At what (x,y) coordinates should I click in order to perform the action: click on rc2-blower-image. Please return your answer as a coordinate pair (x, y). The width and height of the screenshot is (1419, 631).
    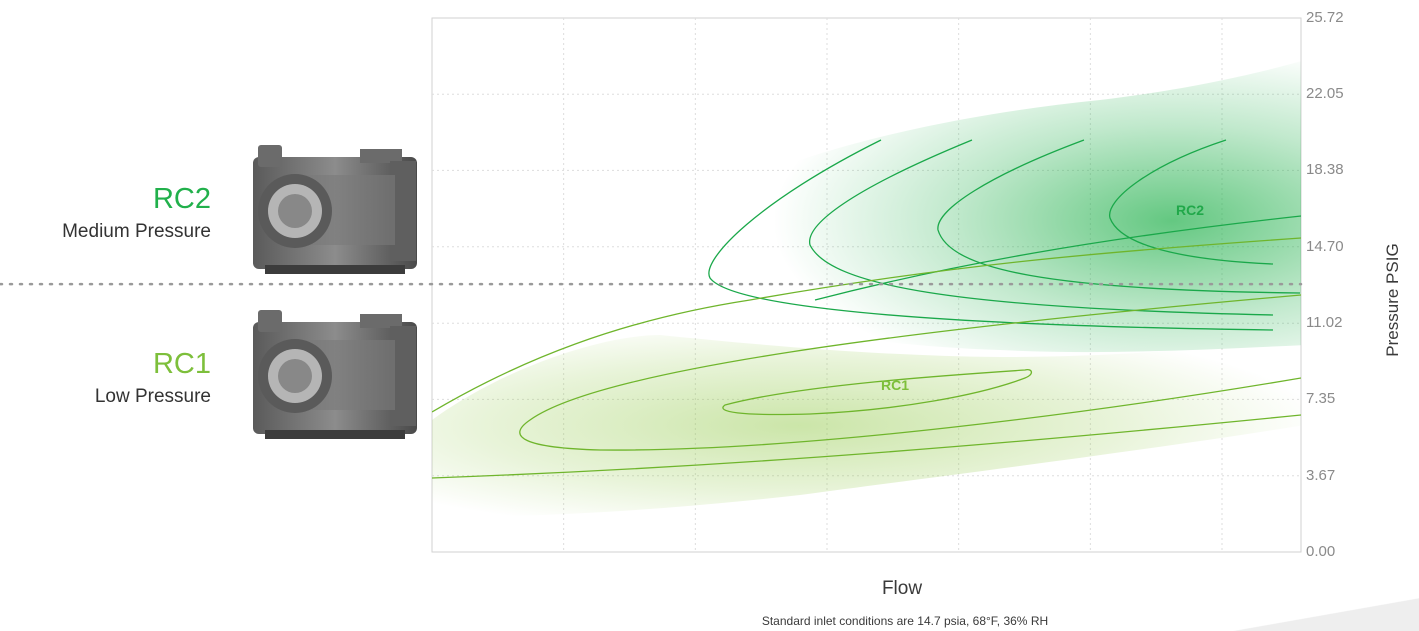
    Looking at the image, I should click on (335, 209).